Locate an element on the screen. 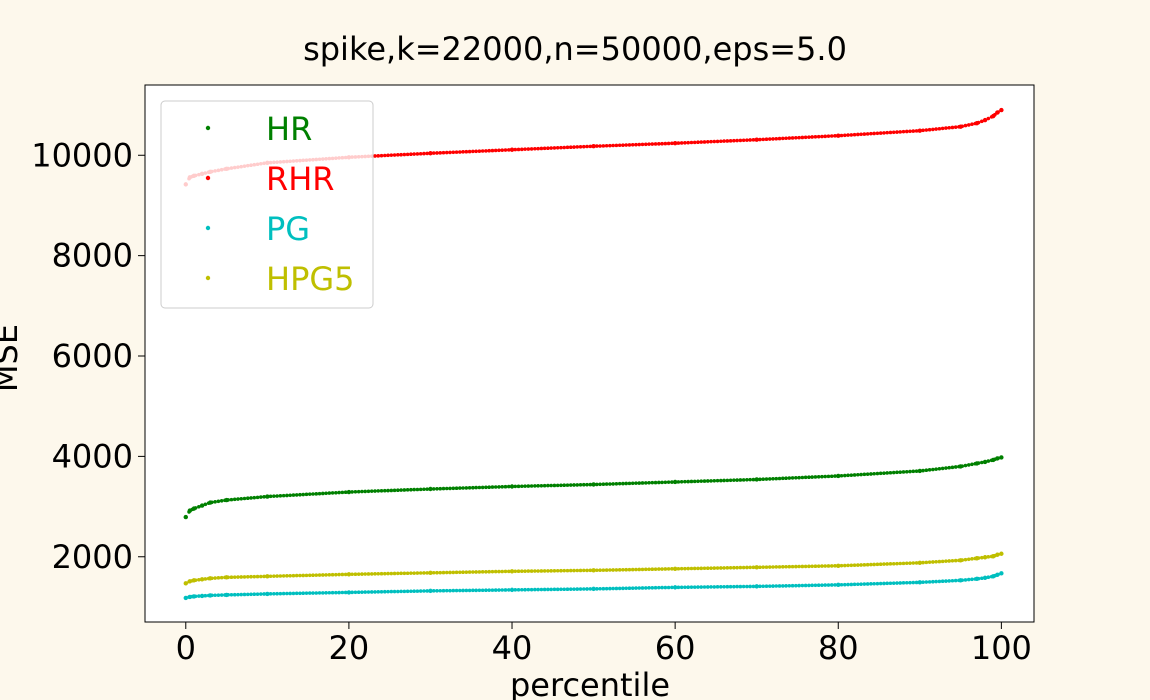 Image resolution: width=1150 pixels, height=700 pixels. legend-marker-hr is located at coordinates (208, 128).